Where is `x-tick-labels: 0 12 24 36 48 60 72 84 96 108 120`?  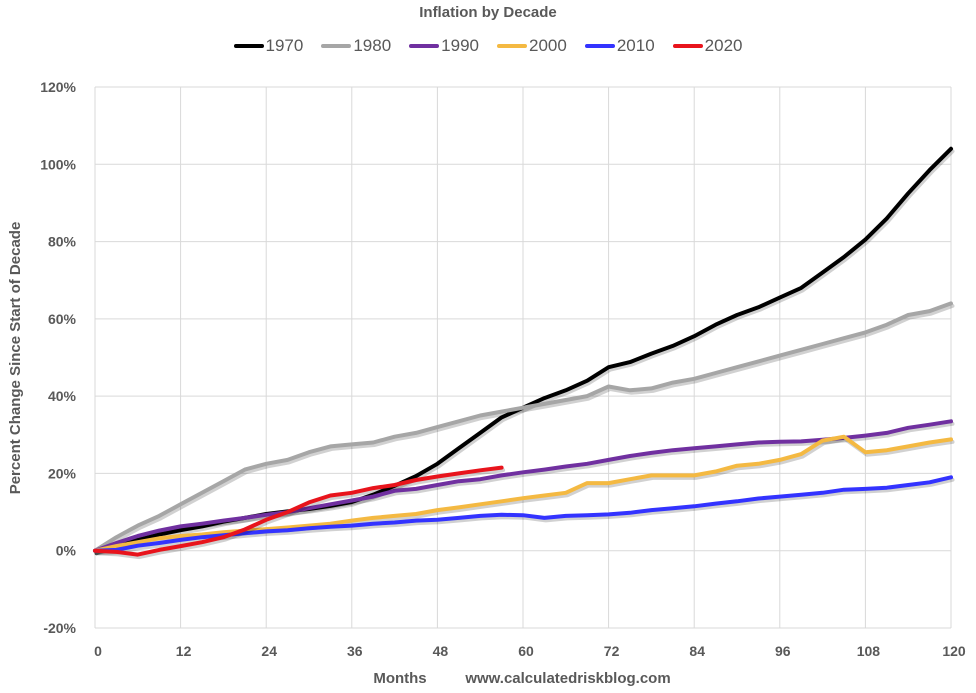
x-tick-labels: 0 12 24 36 48 60 72 84 96 108 120 is located at coordinates (530, 651).